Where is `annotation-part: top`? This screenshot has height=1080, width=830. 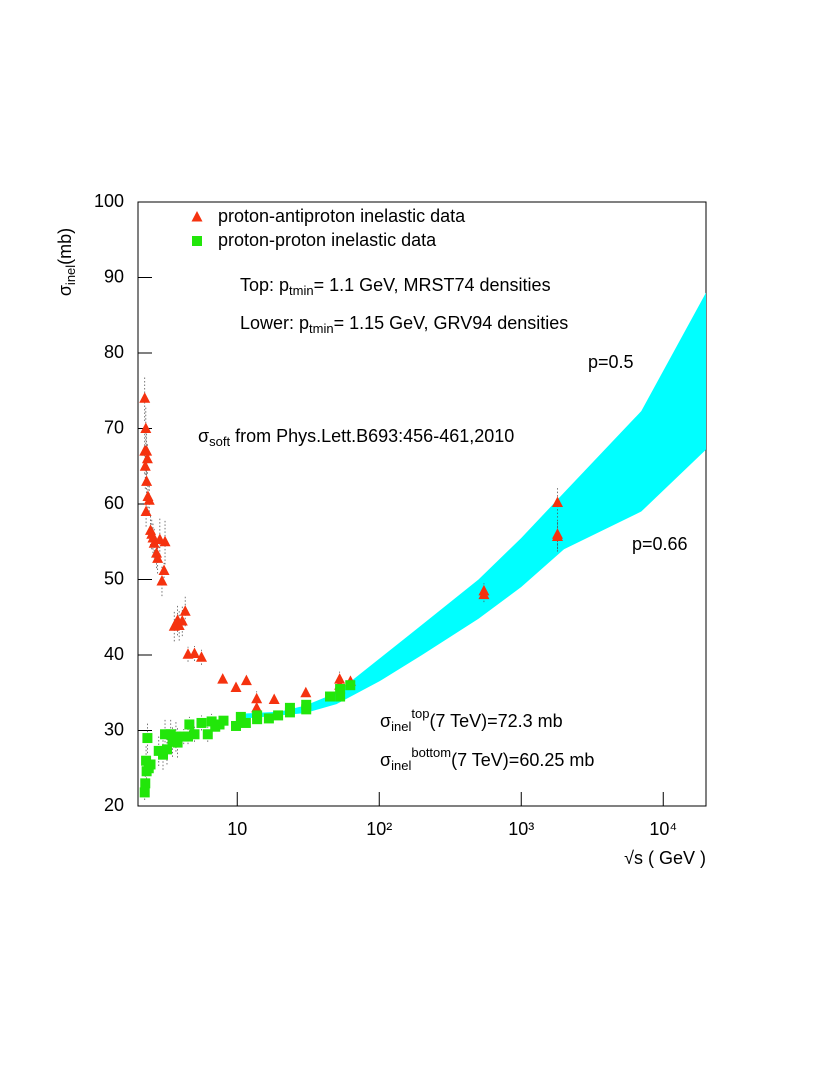
annotation-part: top is located at coordinates (420, 713).